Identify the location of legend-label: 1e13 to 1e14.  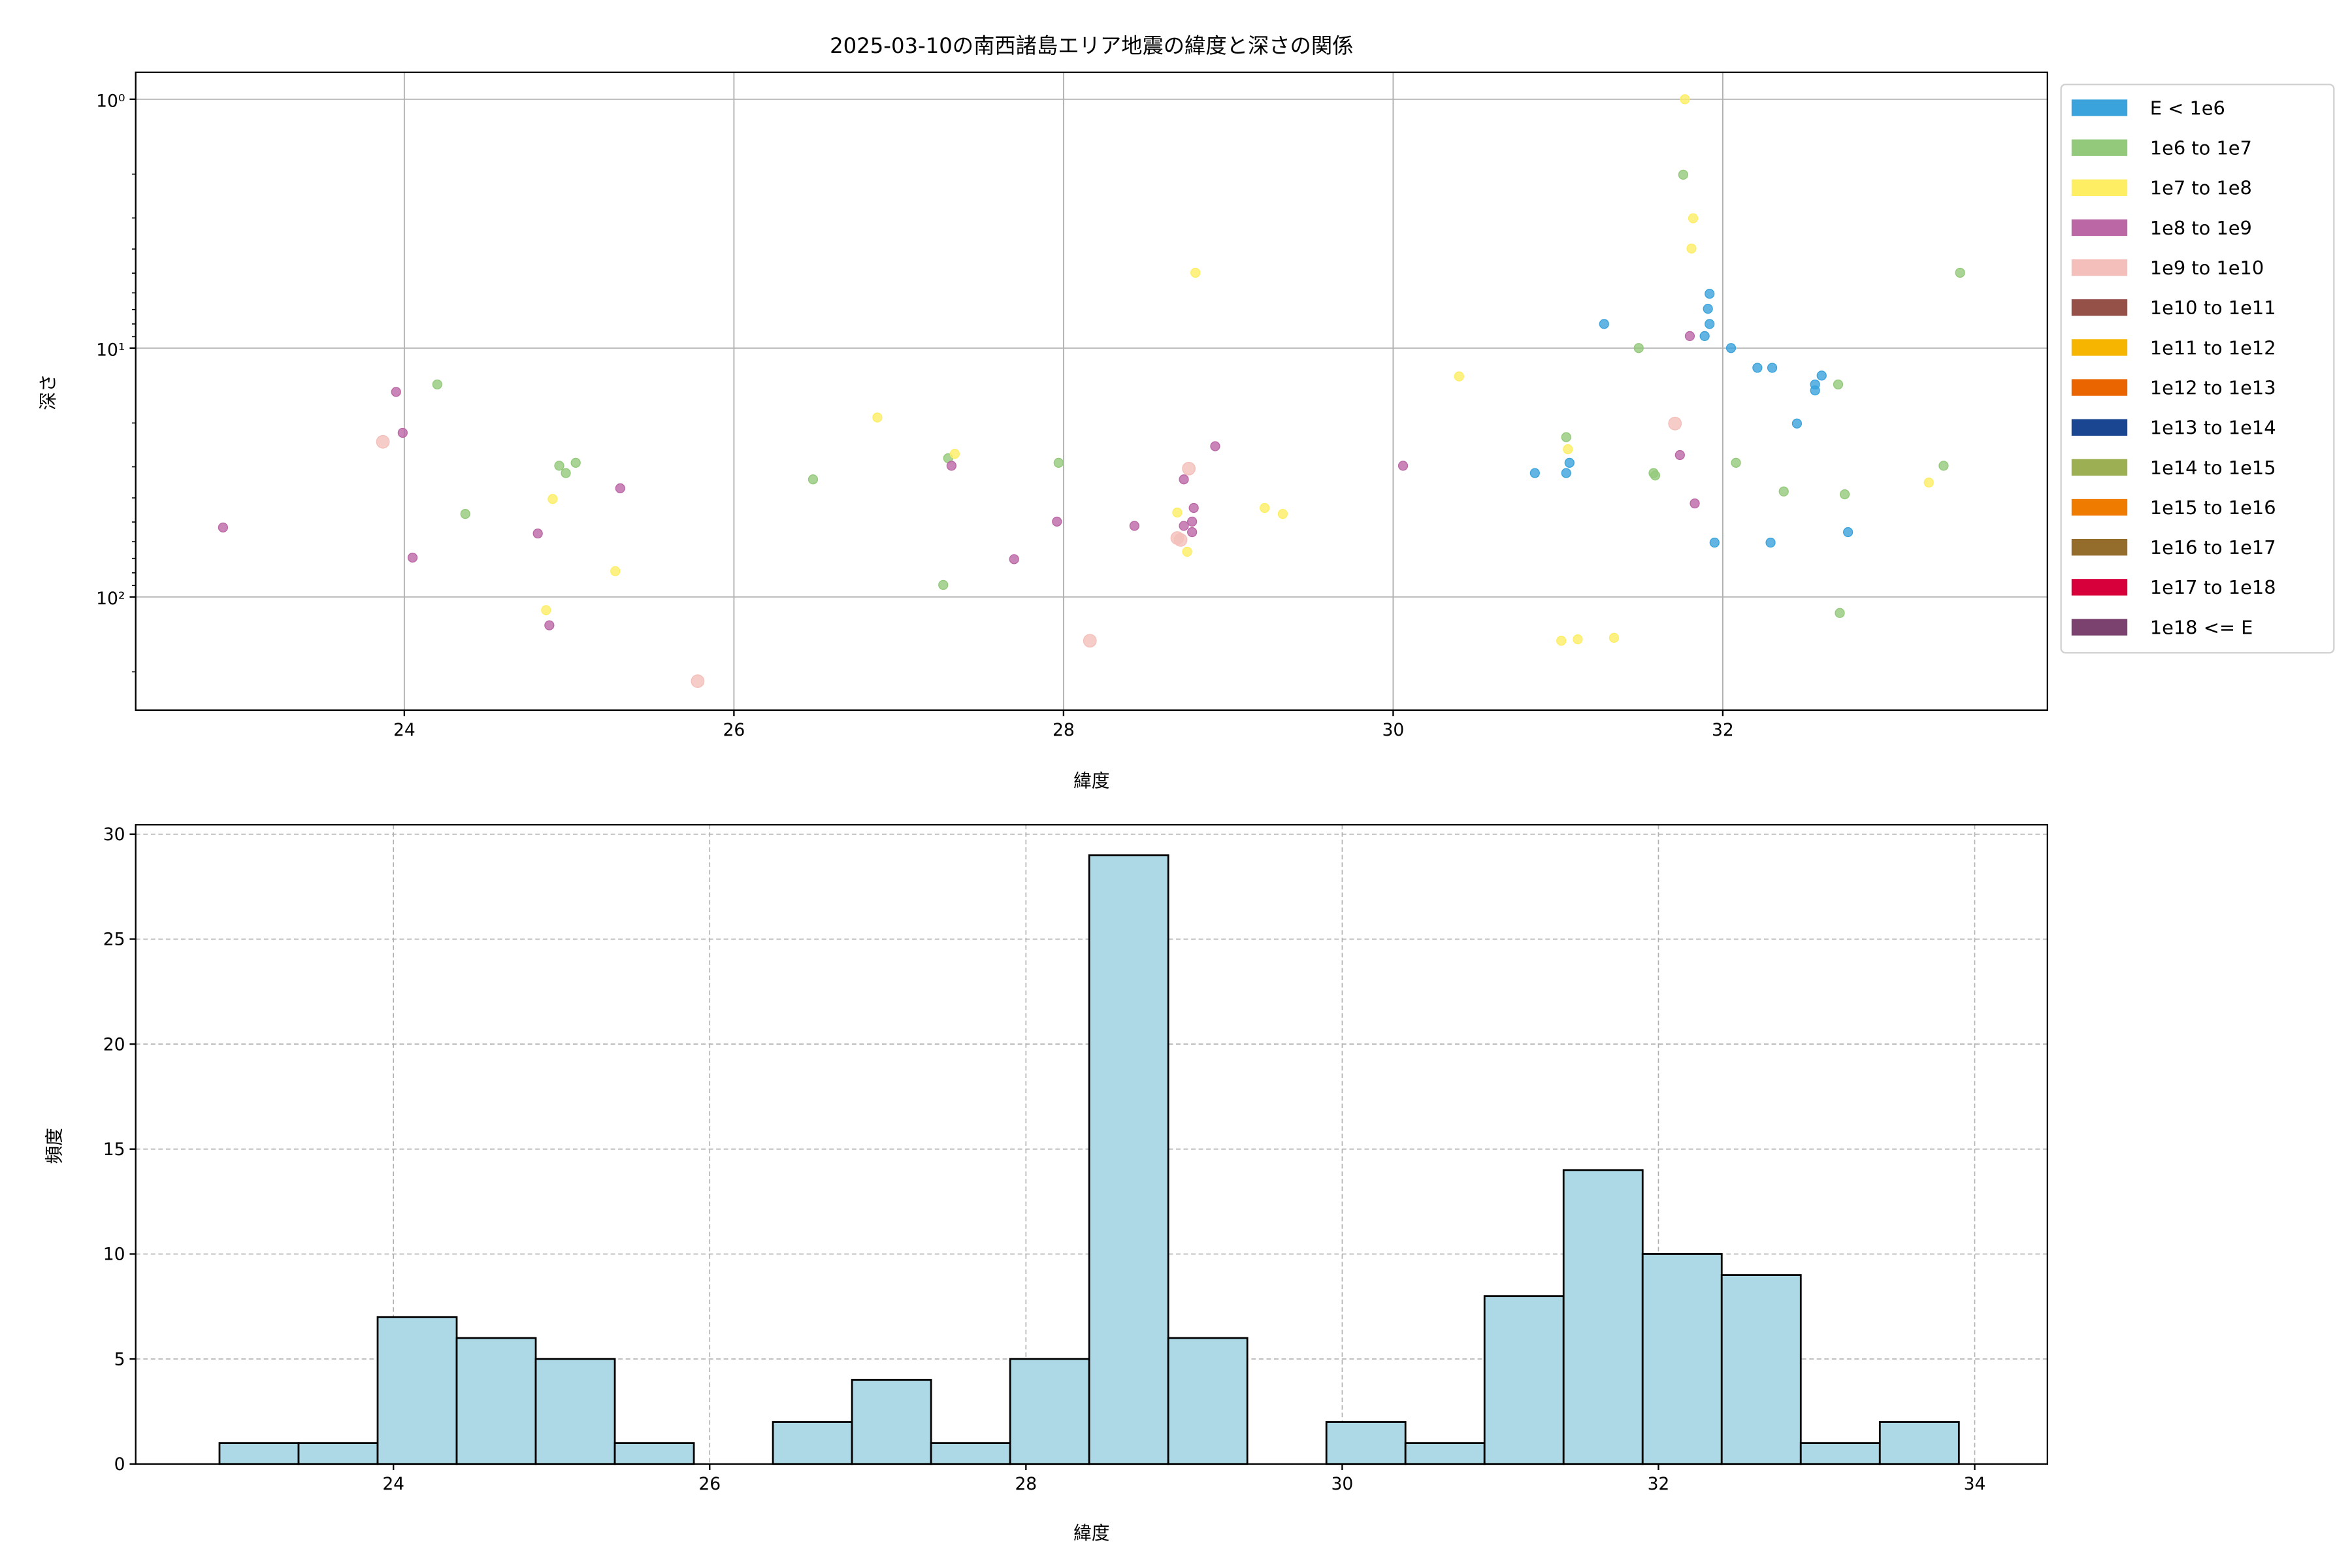
(2213, 428).